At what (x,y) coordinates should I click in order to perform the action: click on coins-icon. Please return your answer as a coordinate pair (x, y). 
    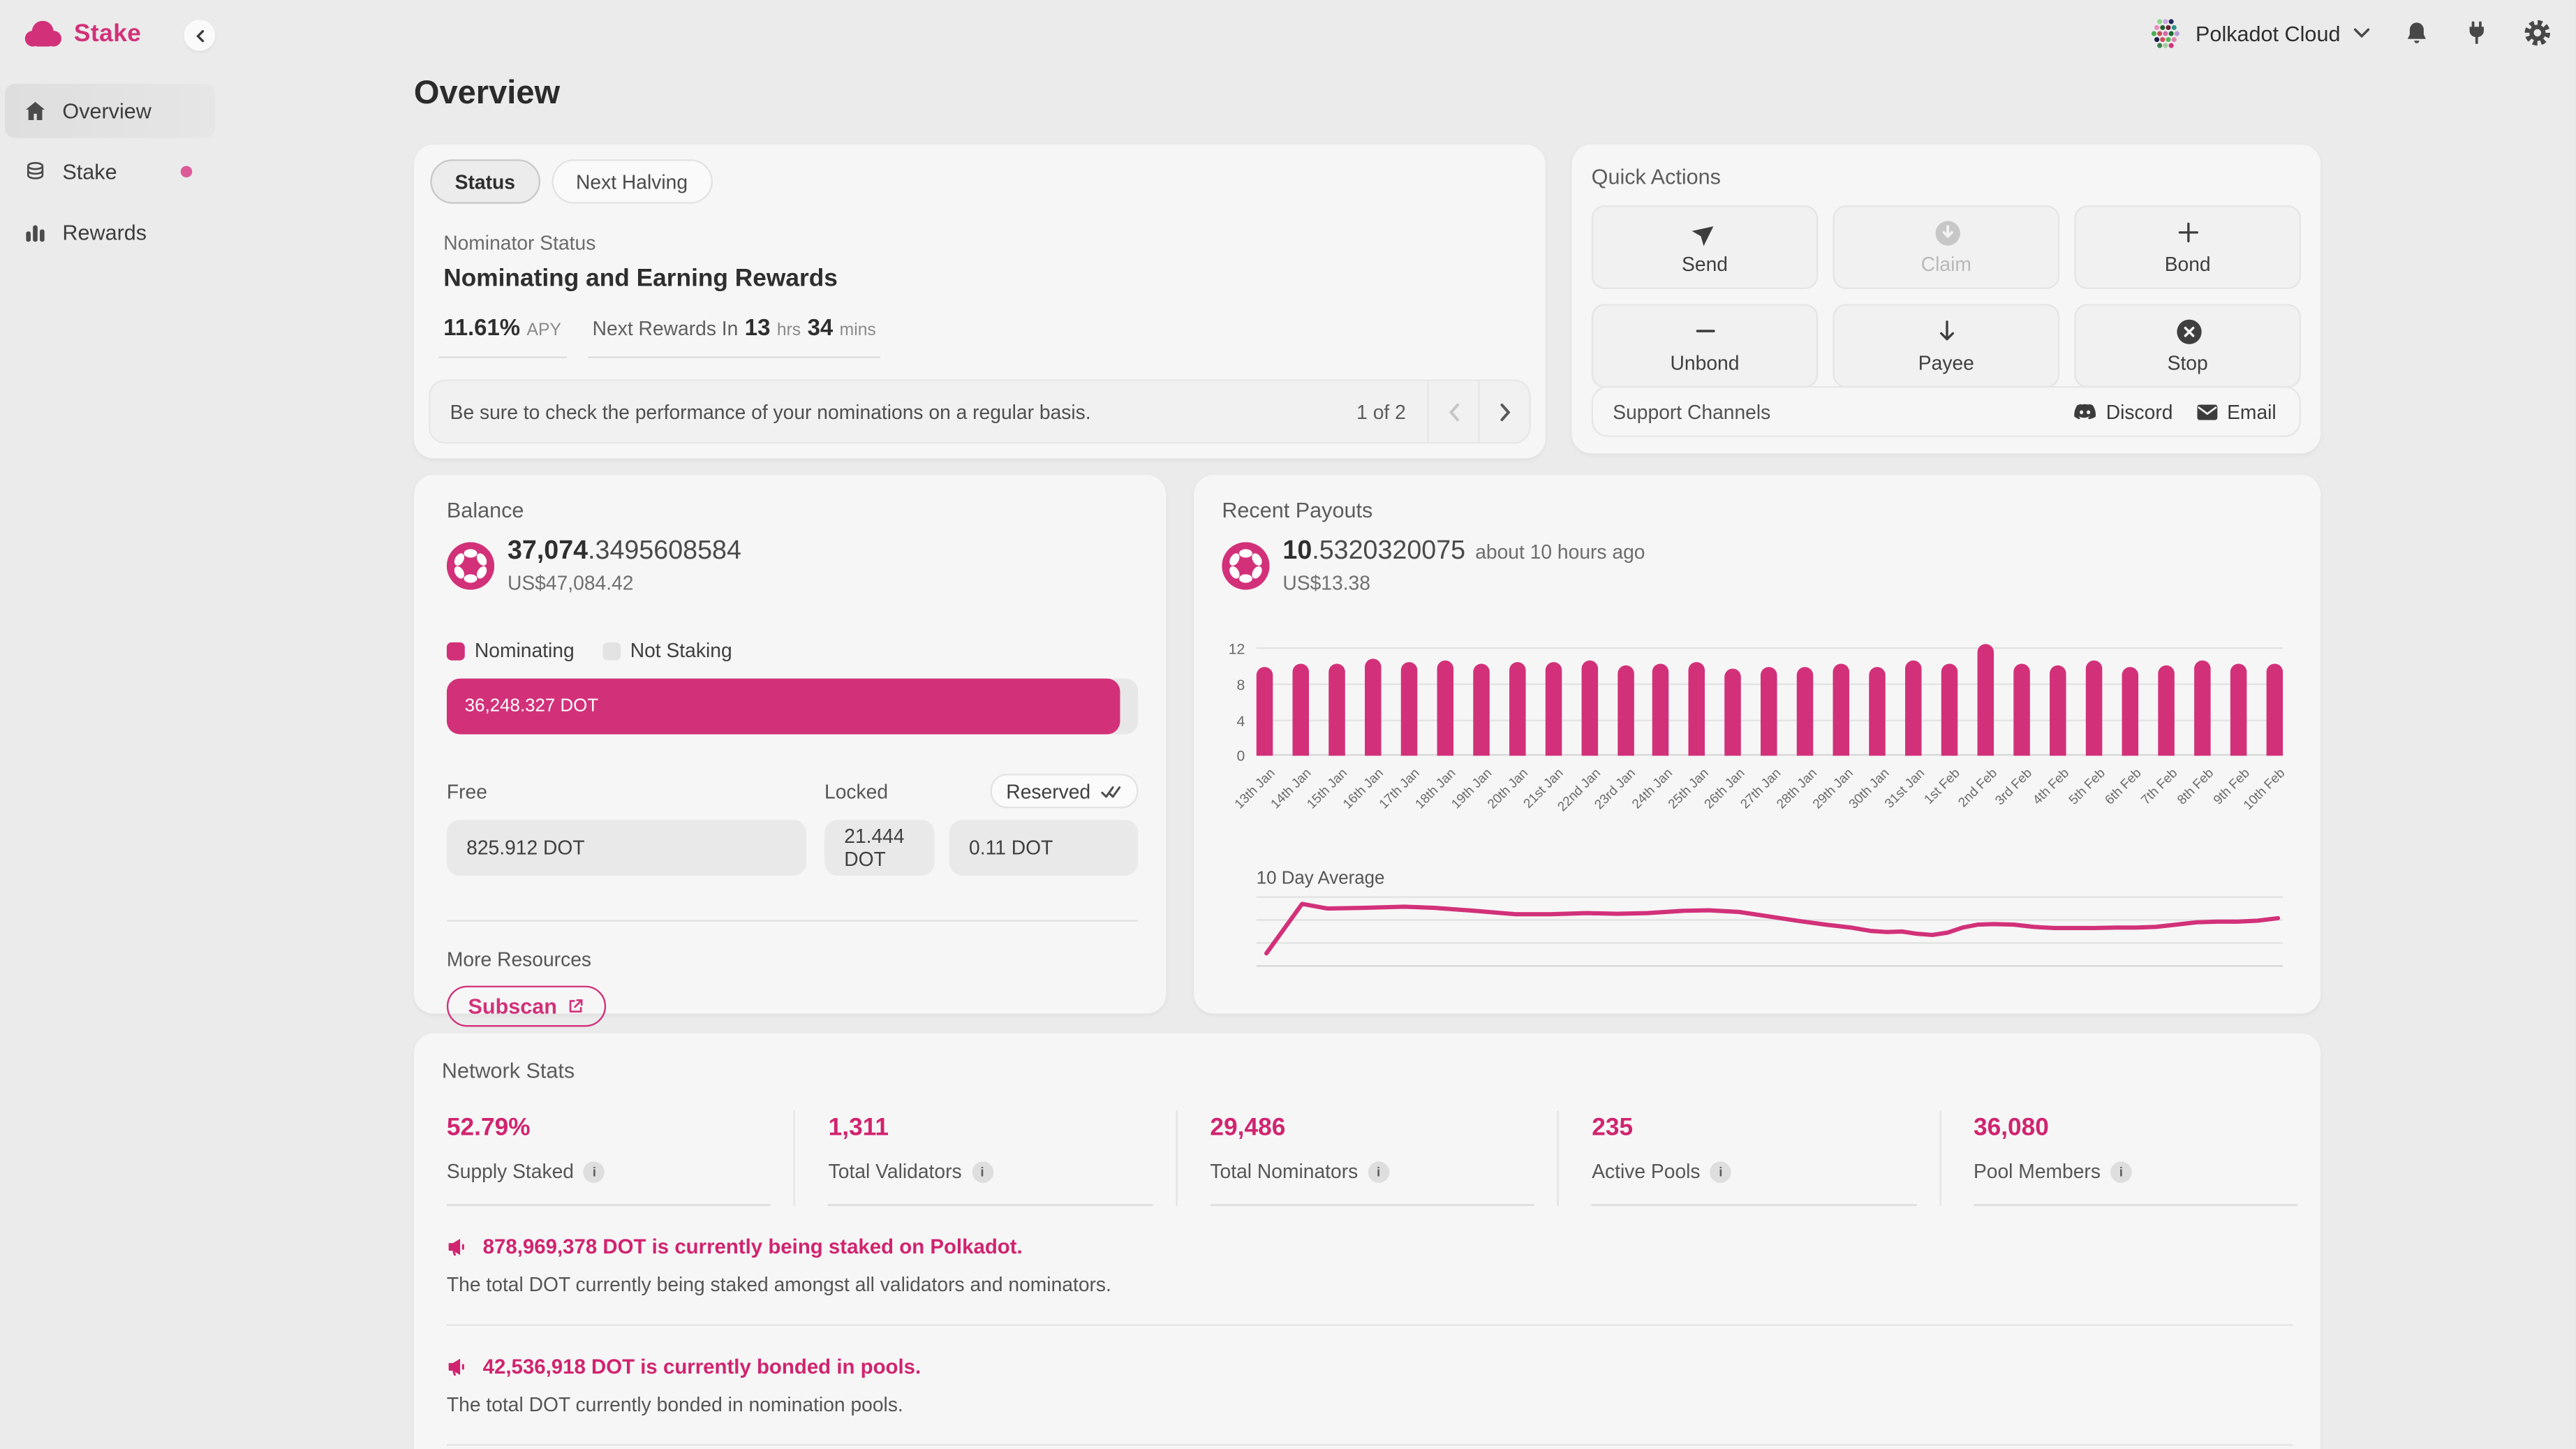
    Looking at the image, I should click on (35, 171).